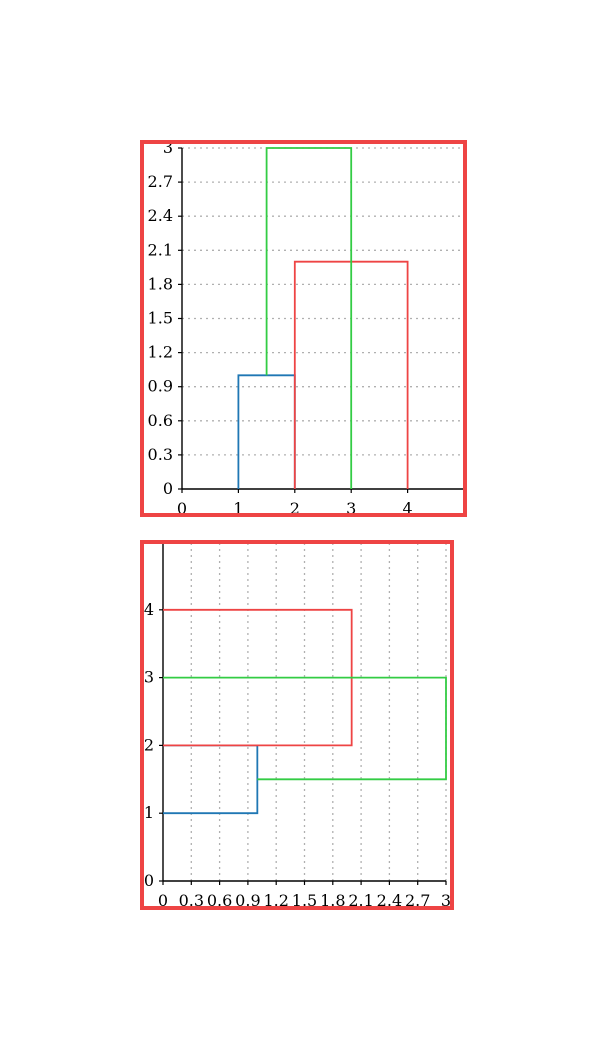 This screenshot has width=607, height=1050. Describe the element at coordinates (149, 812) in the screenshot. I see `y-tick-label-1: 1` at that location.